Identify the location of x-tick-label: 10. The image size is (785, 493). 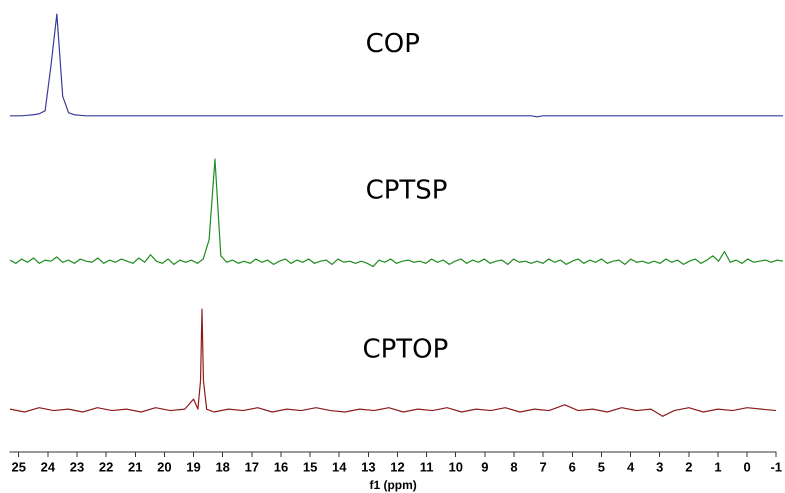
(455, 466).